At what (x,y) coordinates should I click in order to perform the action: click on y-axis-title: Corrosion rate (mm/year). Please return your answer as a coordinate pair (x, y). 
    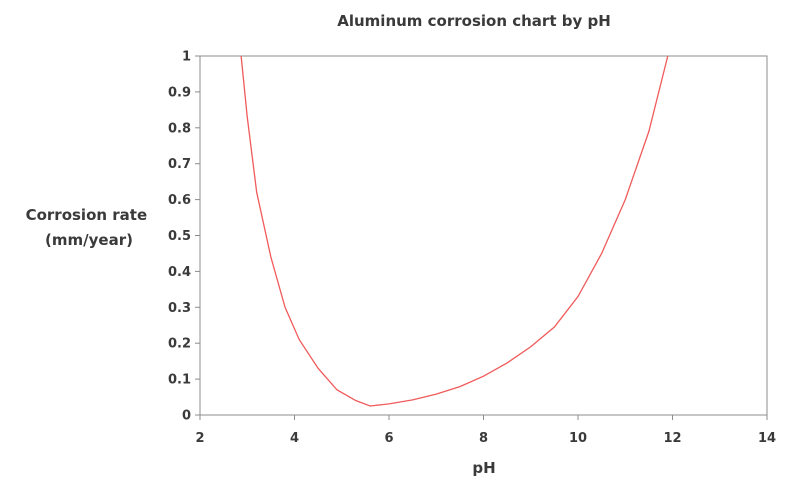
    Looking at the image, I should click on (89, 227).